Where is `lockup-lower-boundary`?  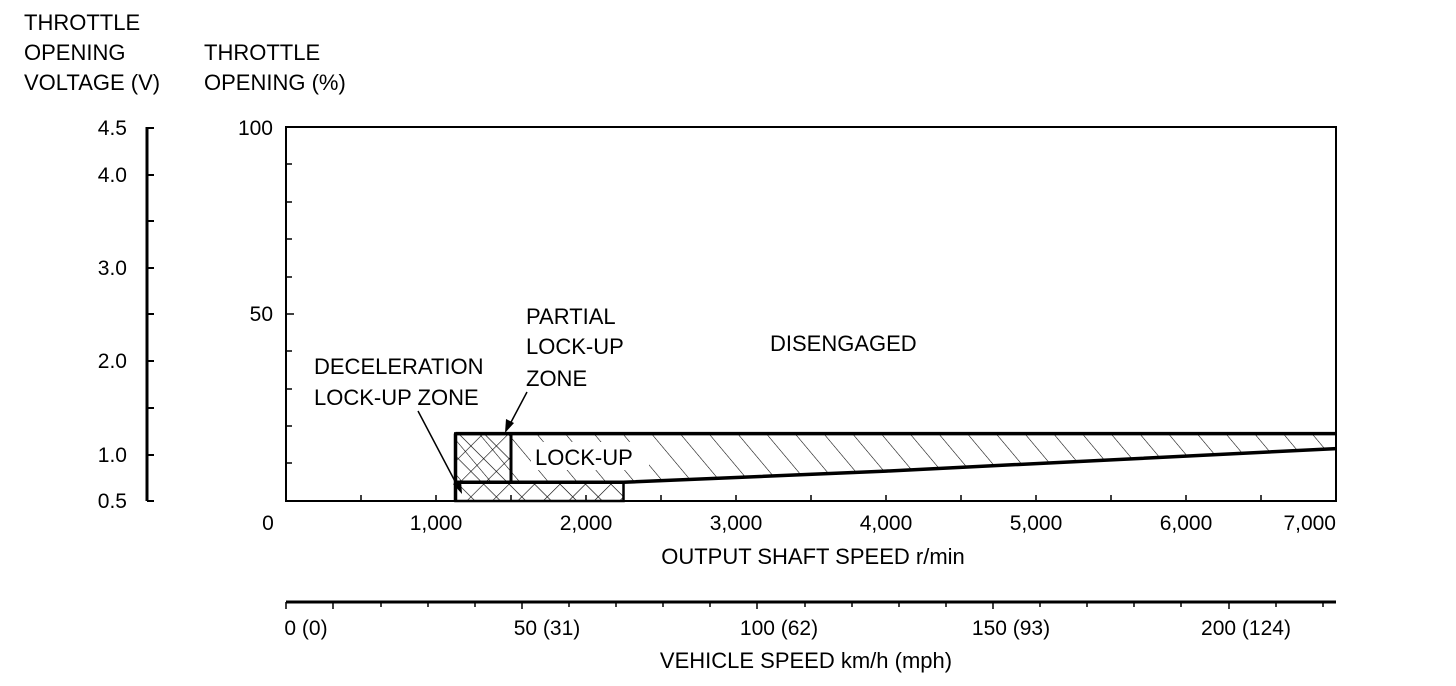 lockup-lower-boundary is located at coordinates (896, 465).